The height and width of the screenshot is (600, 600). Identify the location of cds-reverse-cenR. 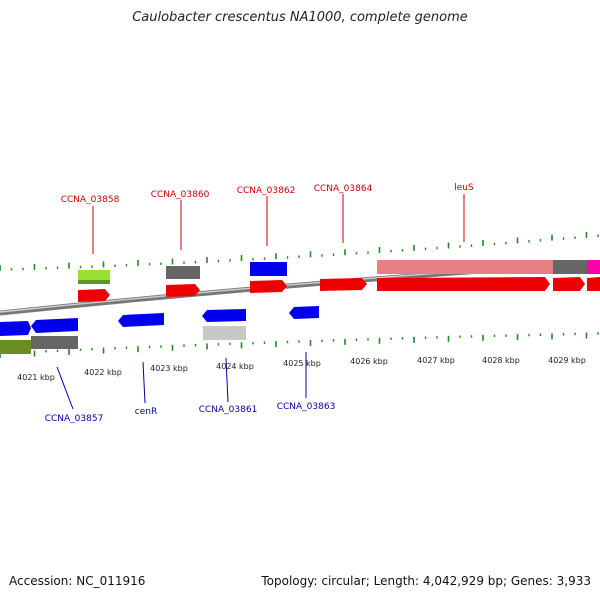
(141, 320).